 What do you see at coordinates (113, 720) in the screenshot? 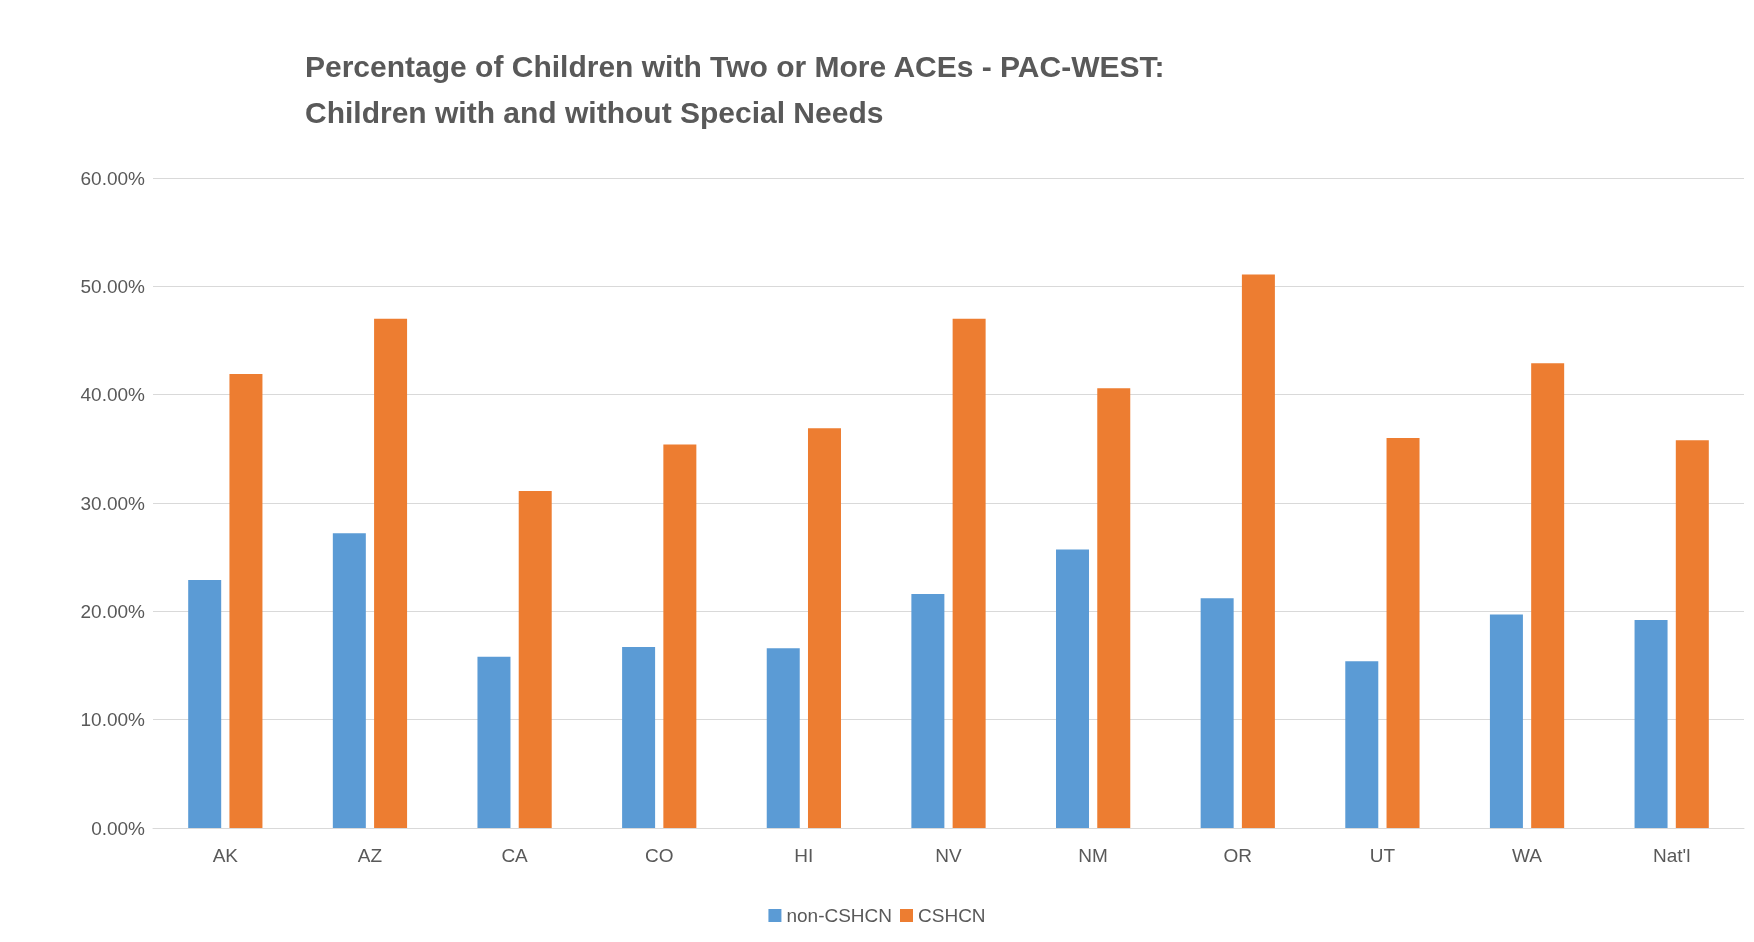
I see `y-tick-label: 10.00%` at bounding box center [113, 720].